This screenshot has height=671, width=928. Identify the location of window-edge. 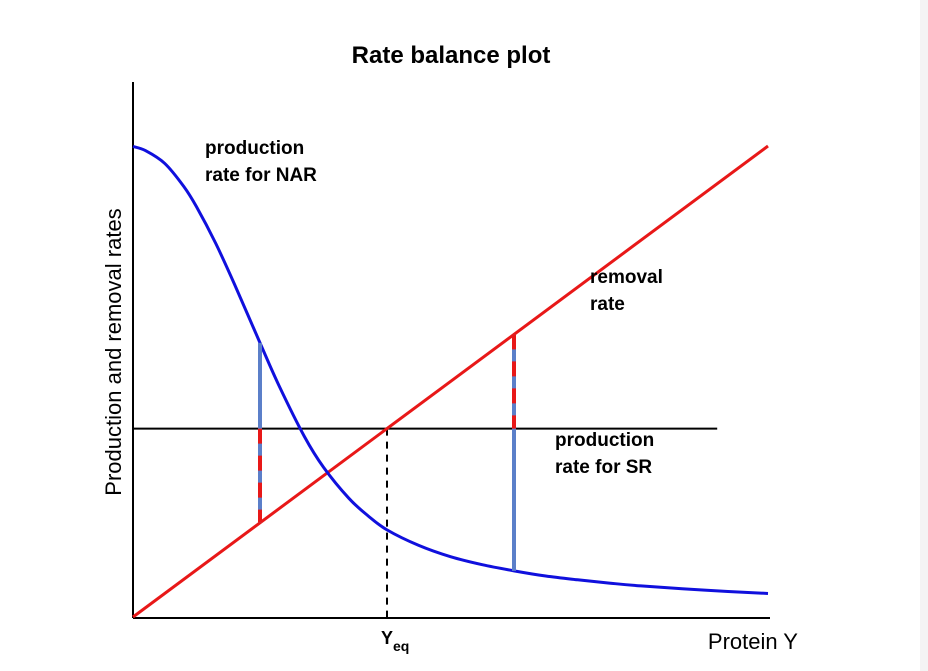
(924, 335).